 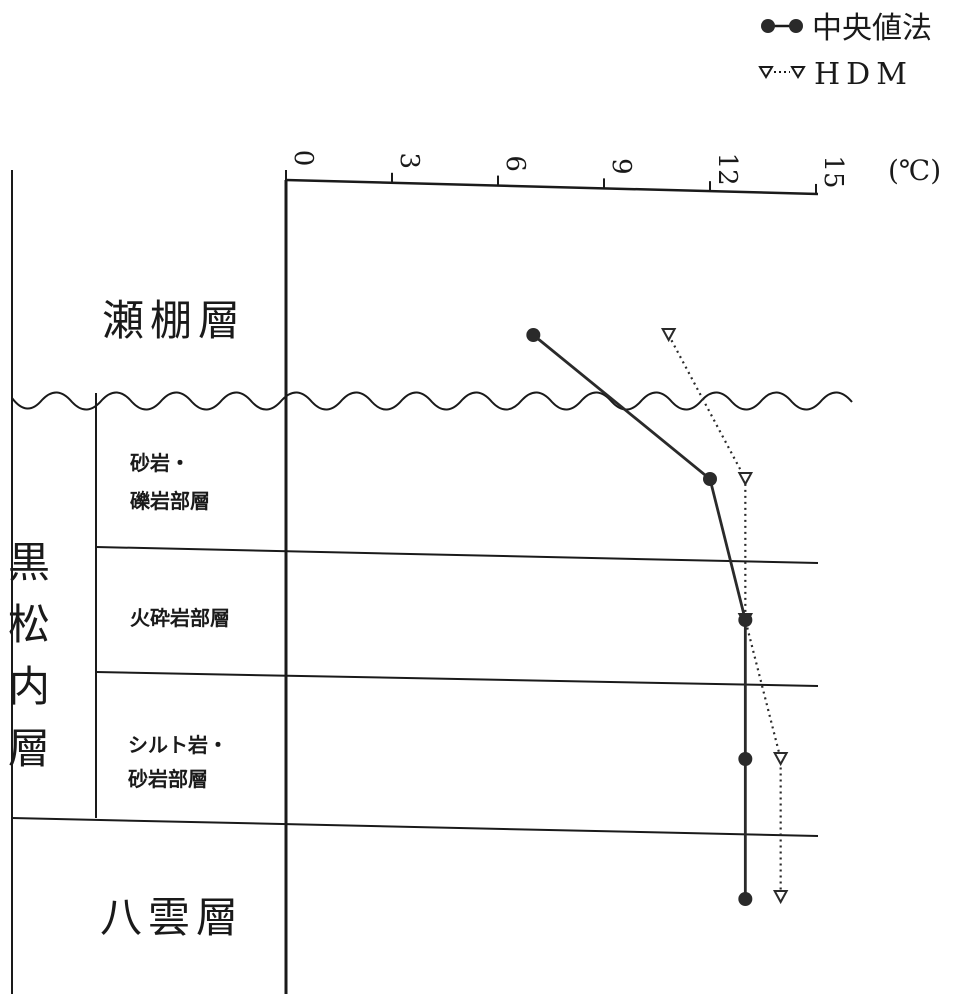 I want to click on series-median, so click(x=639, y=617).